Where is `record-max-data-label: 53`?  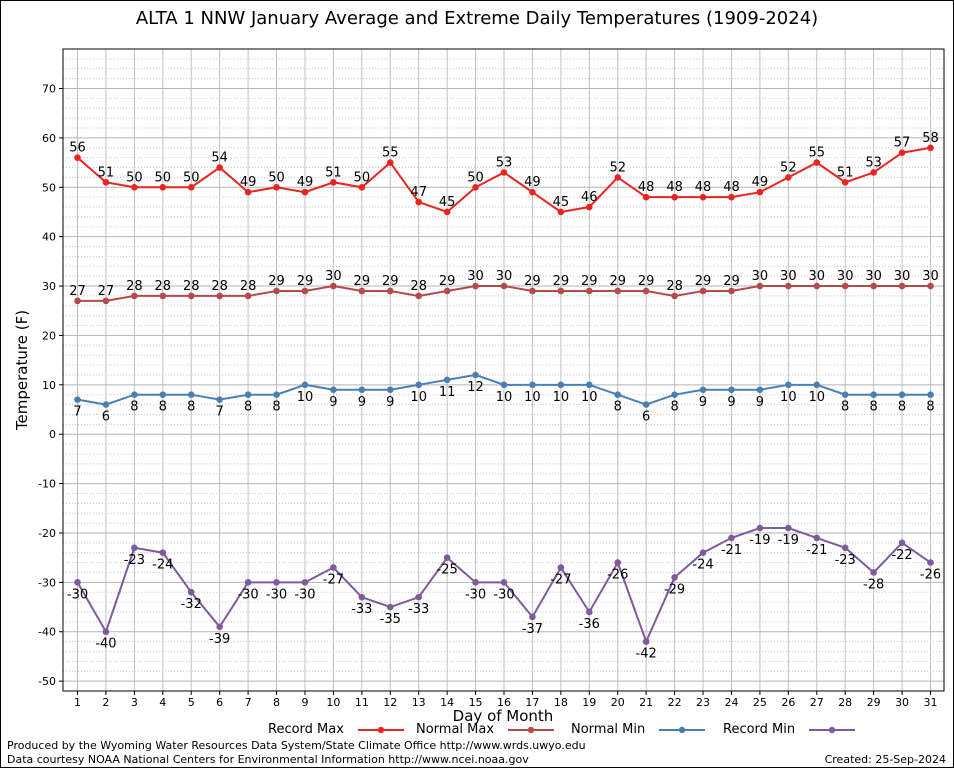
record-max-data-label: 53 is located at coordinates (873, 162).